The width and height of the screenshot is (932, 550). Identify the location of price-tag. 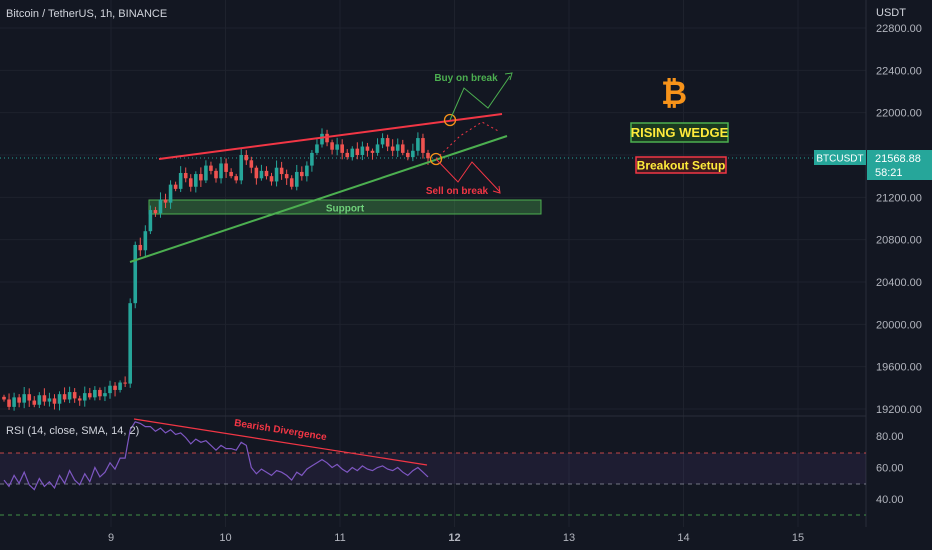
(899, 165).